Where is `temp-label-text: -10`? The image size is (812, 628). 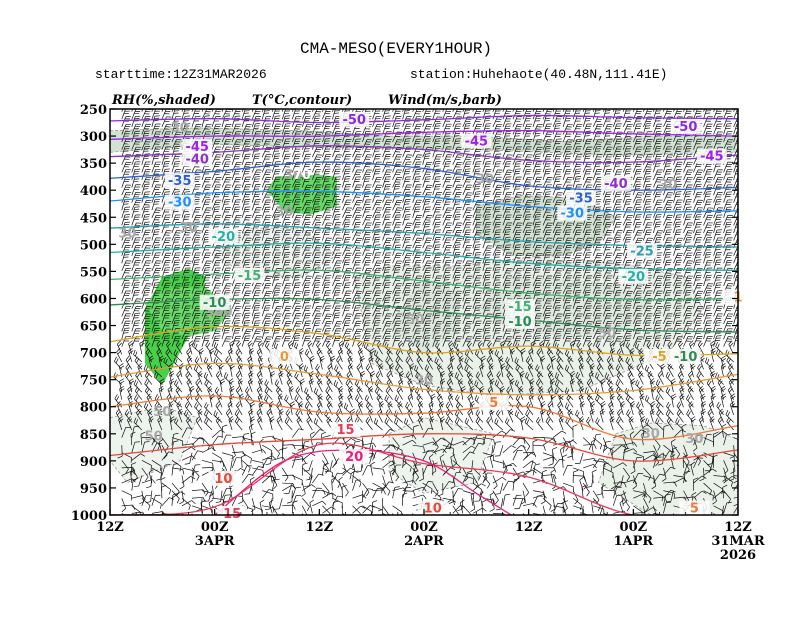
temp-label-text: -10 is located at coordinates (686, 357).